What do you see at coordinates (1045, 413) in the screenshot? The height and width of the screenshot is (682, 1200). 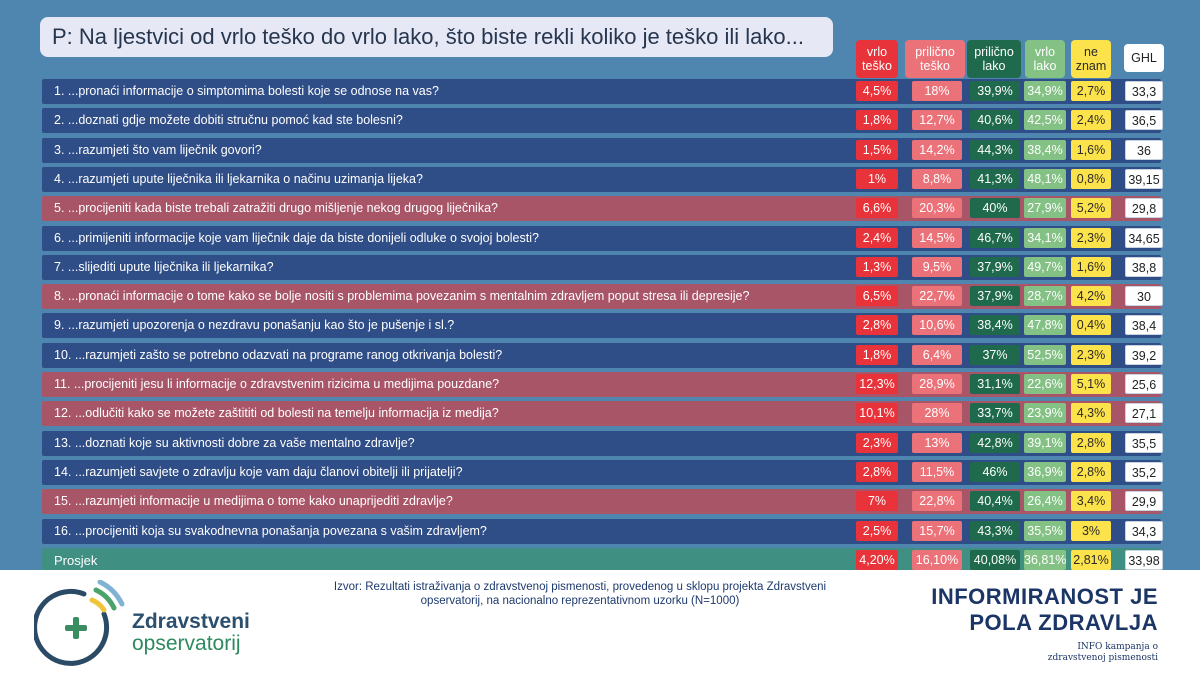 I see `cell-vrlo-lako: 23,9%` at bounding box center [1045, 413].